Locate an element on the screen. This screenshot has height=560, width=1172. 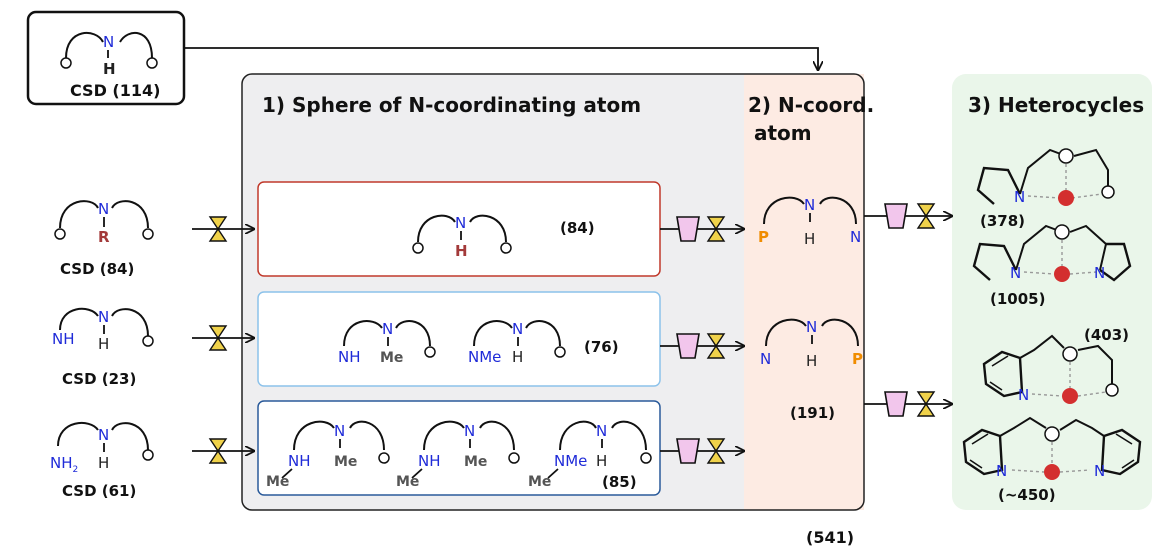
count-het1: (378) is located at coordinates (1002, 221).